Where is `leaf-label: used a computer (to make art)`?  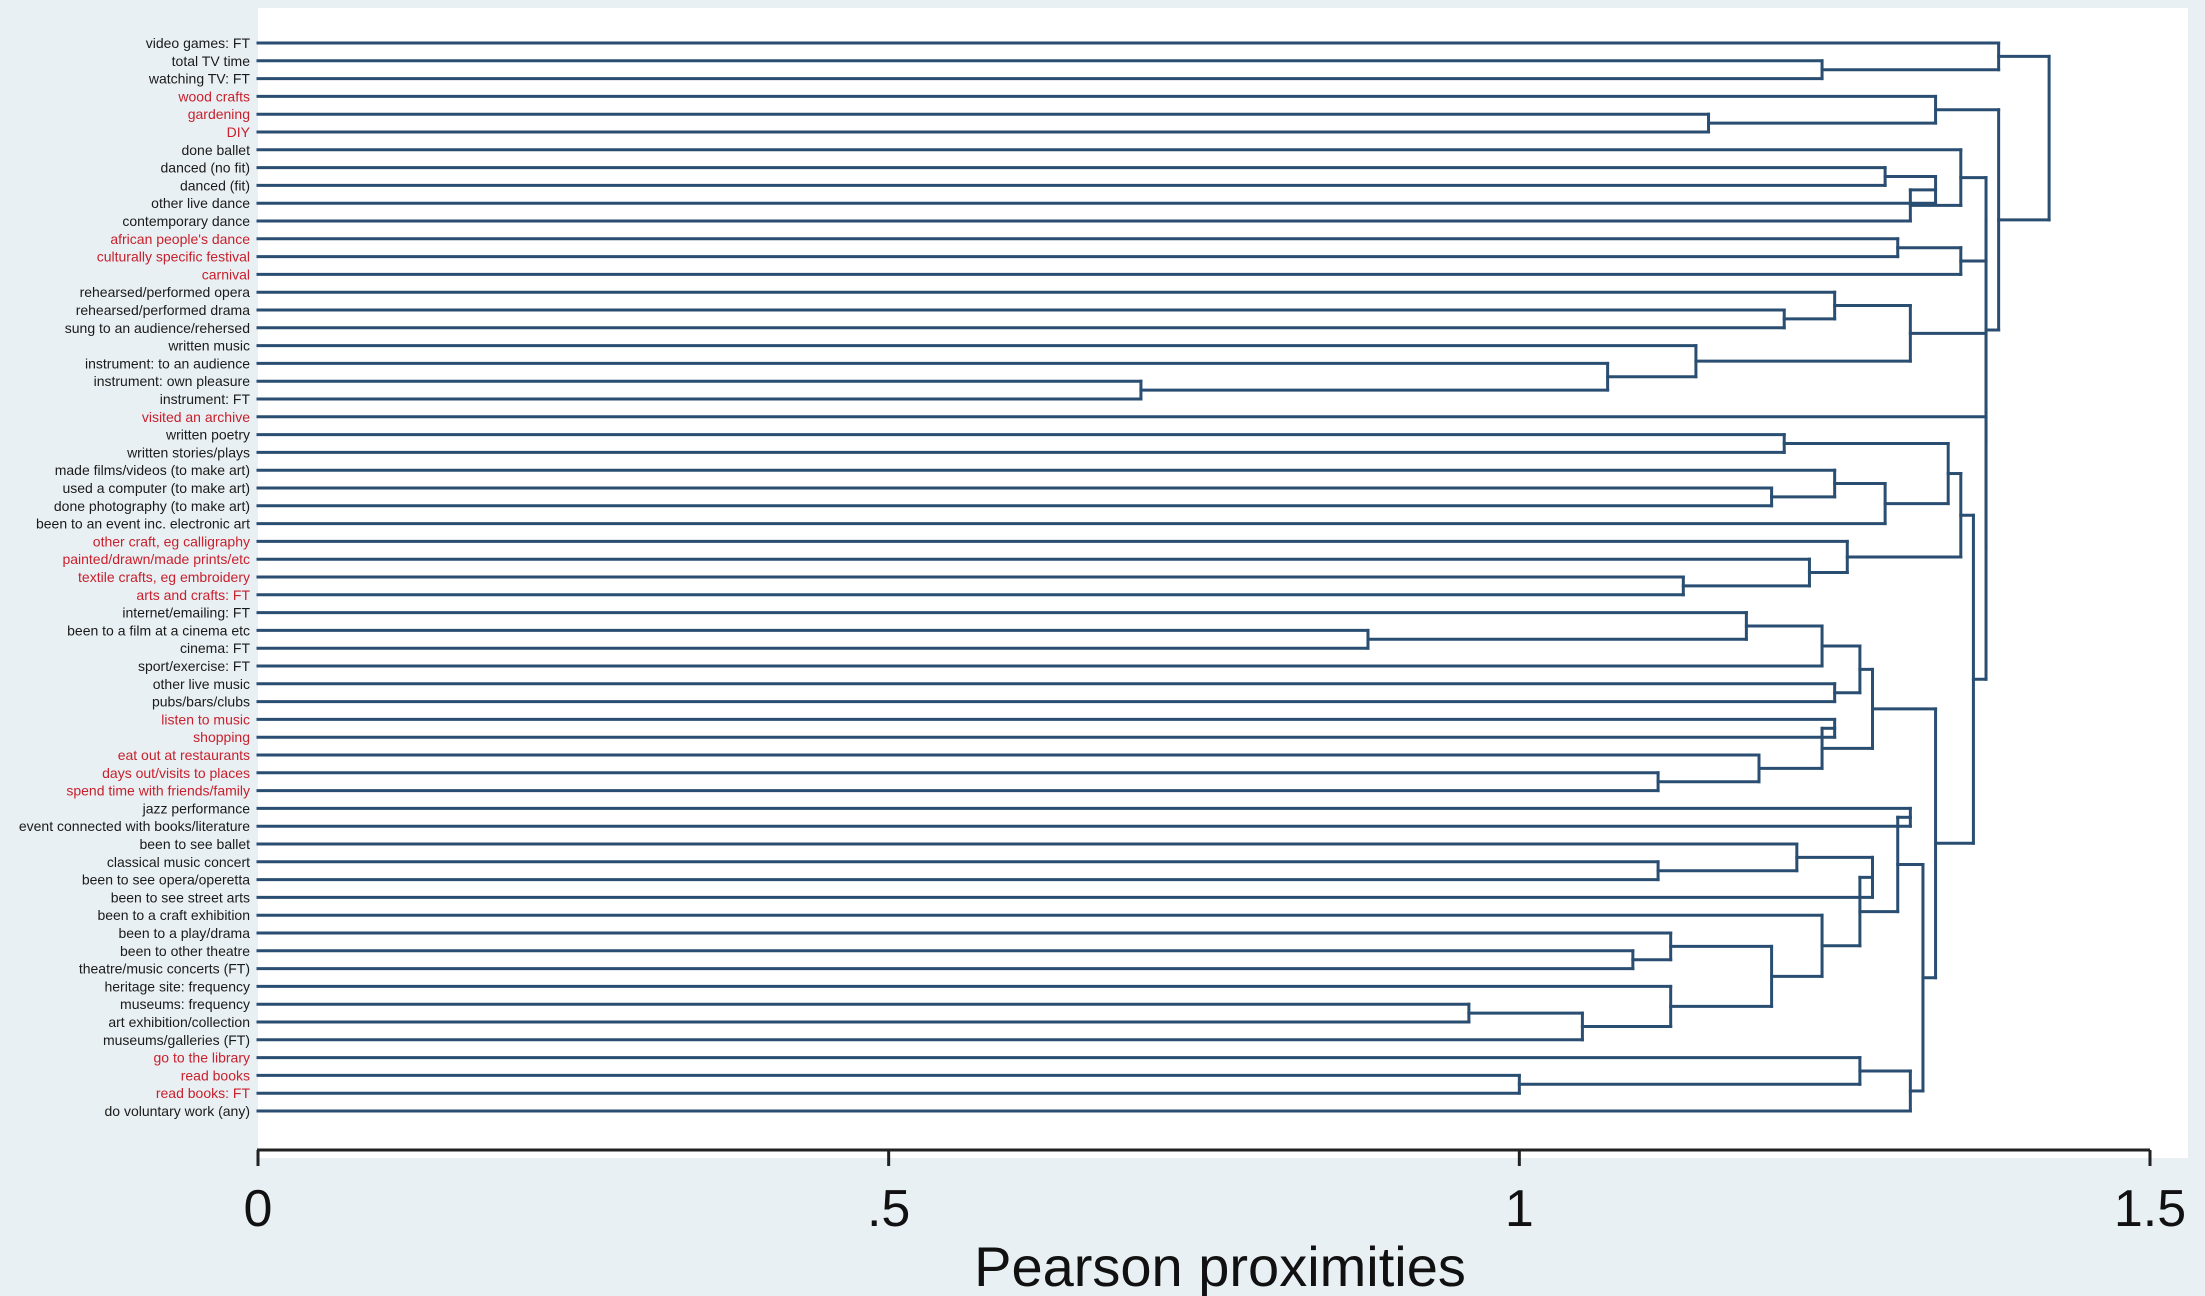 leaf-label: used a computer (to make art) is located at coordinates (156, 488).